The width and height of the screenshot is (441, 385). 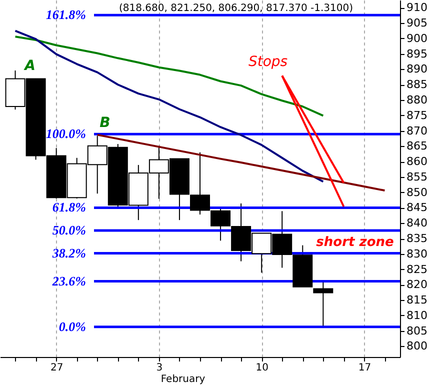 What do you see at coordinates (30, 66) in the screenshot?
I see `annotation: A` at bounding box center [30, 66].